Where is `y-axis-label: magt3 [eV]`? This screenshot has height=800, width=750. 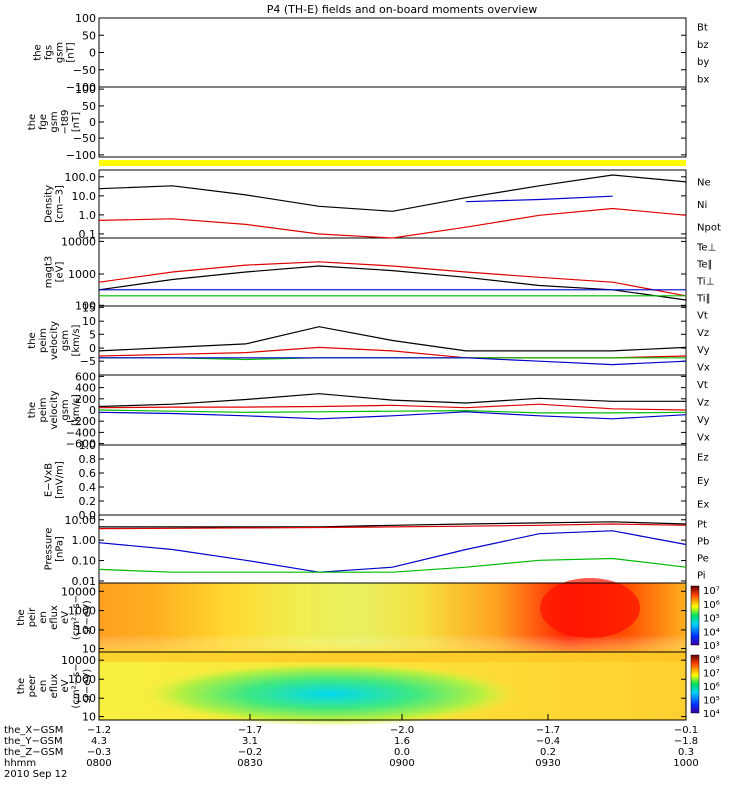 y-axis-label: magt3 [eV] is located at coordinates (55, 272).